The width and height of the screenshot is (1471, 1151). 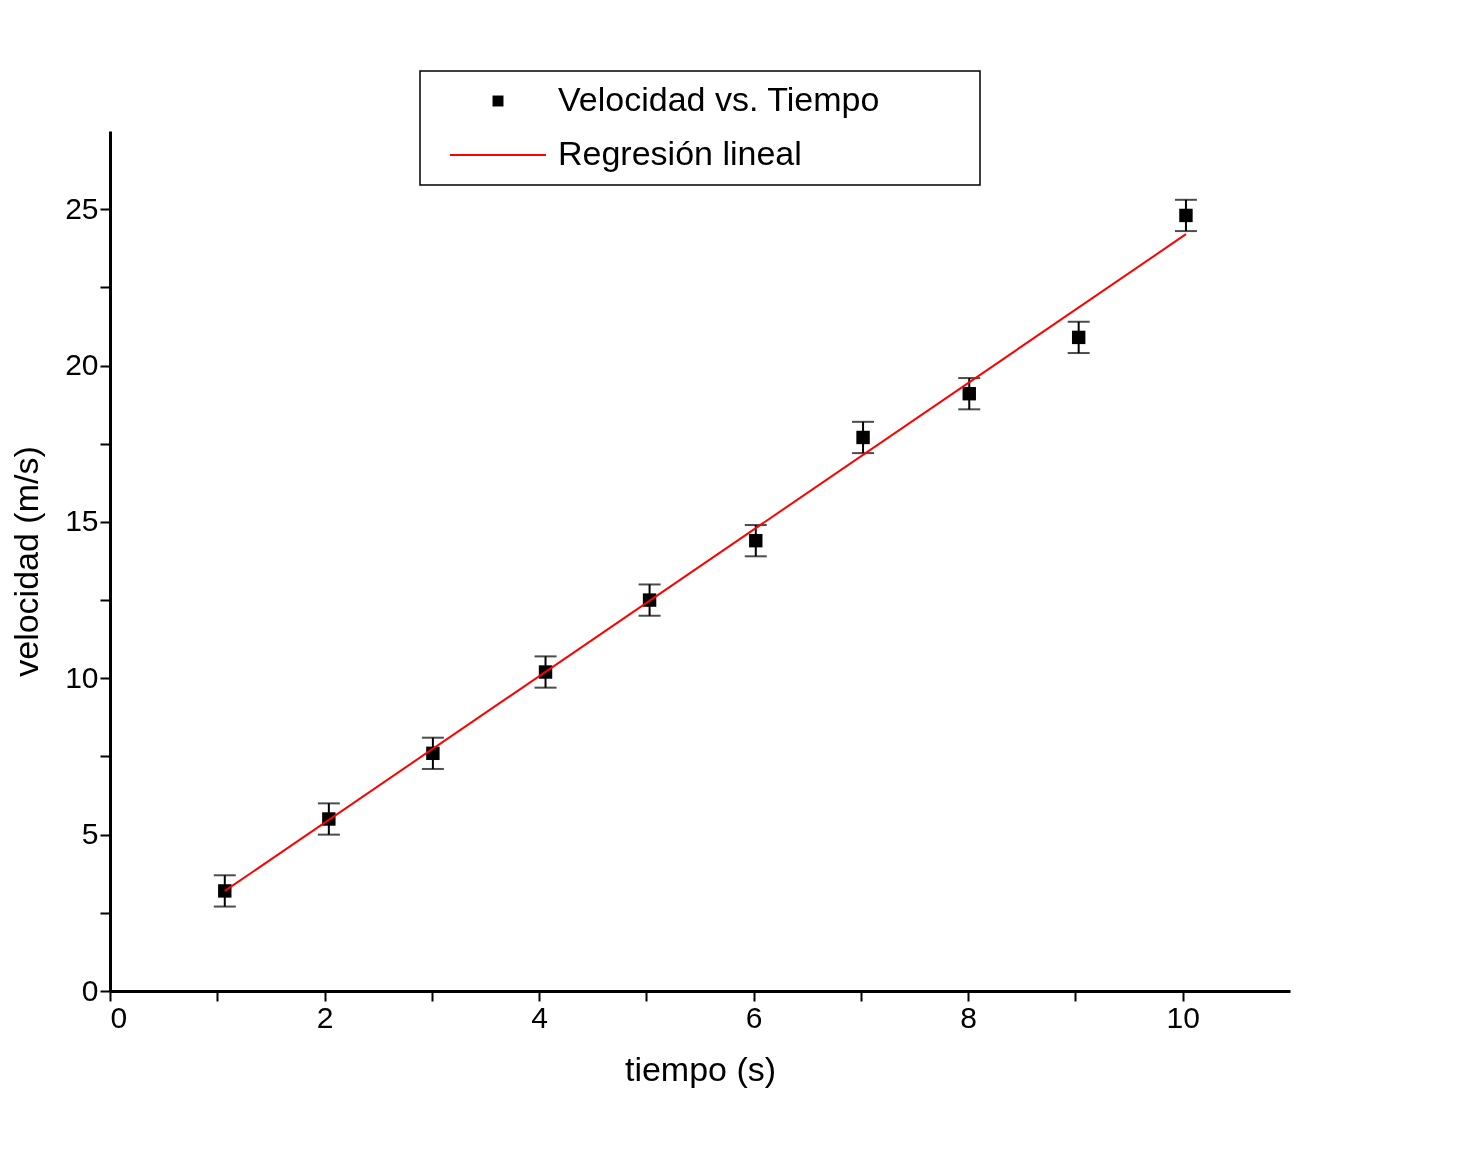 I want to click on x-tick-label: 8, so click(x=969, y=1017).